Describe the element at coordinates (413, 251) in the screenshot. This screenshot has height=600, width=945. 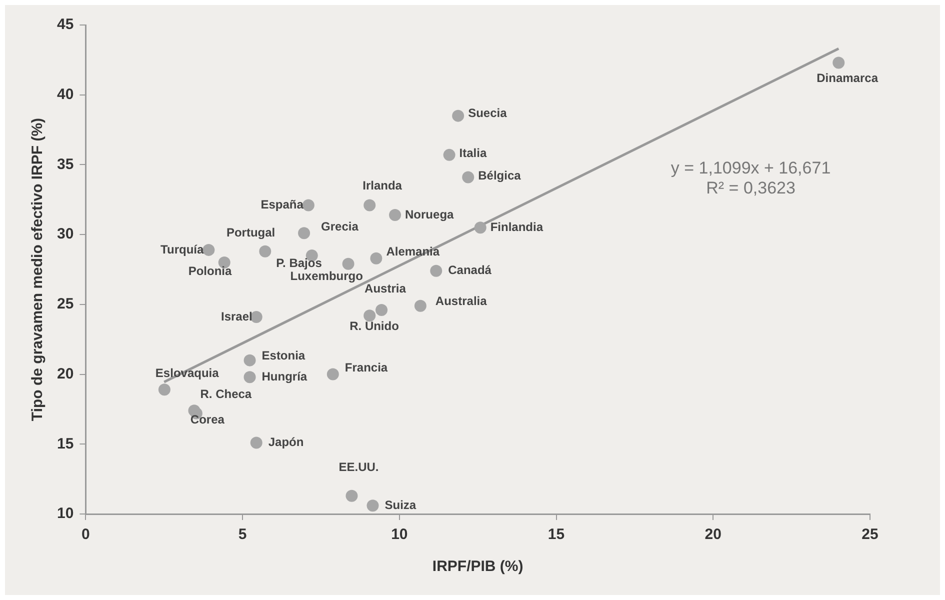
I see `annotation: Alemania` at that location.